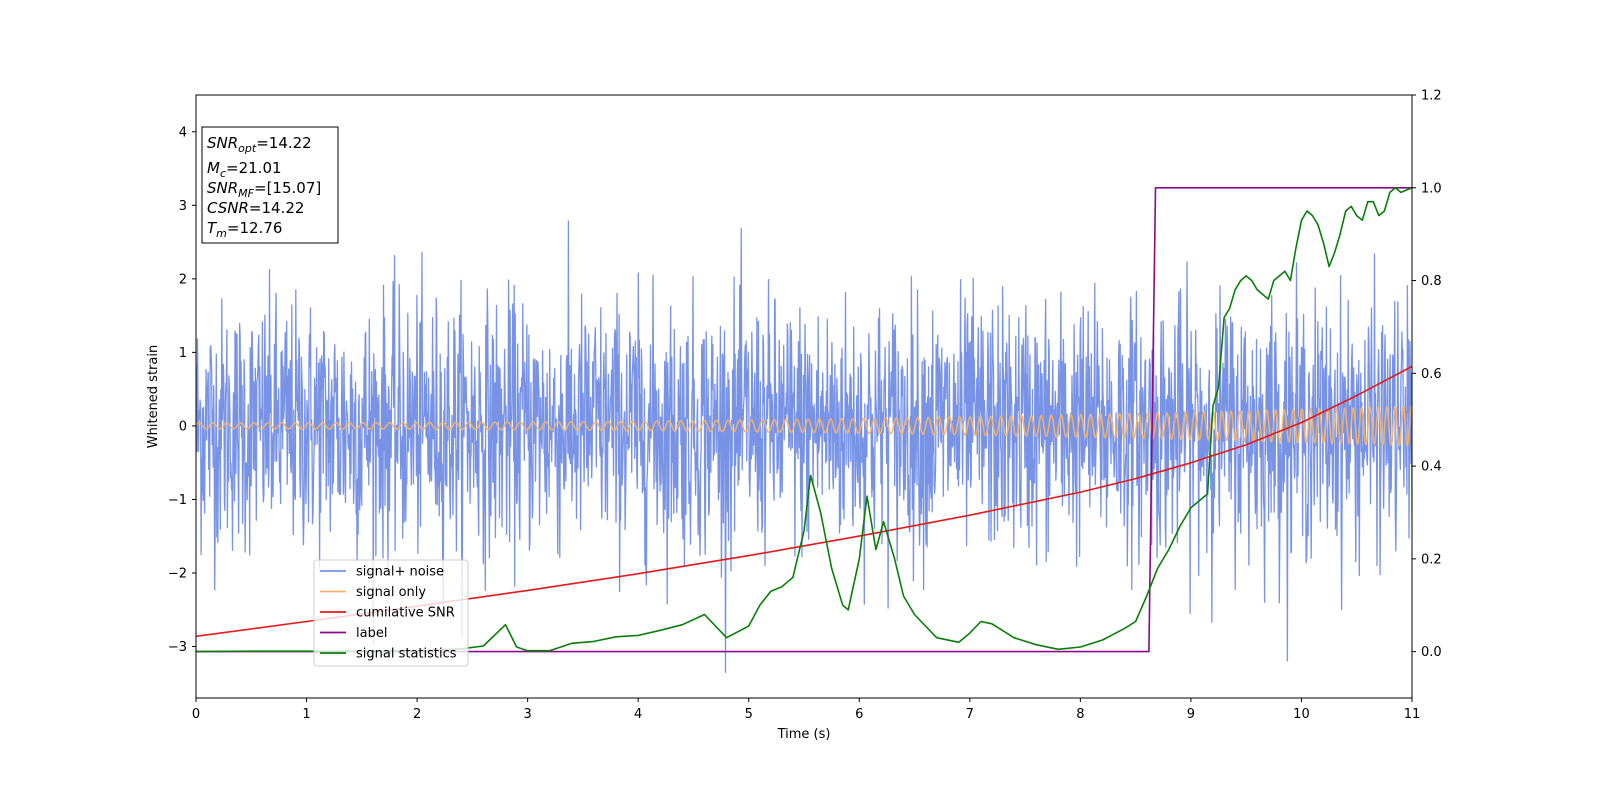 The width and height of the screenshot is (1600, 800). I want to click on info-value: =[15.07], so click(287, 188).